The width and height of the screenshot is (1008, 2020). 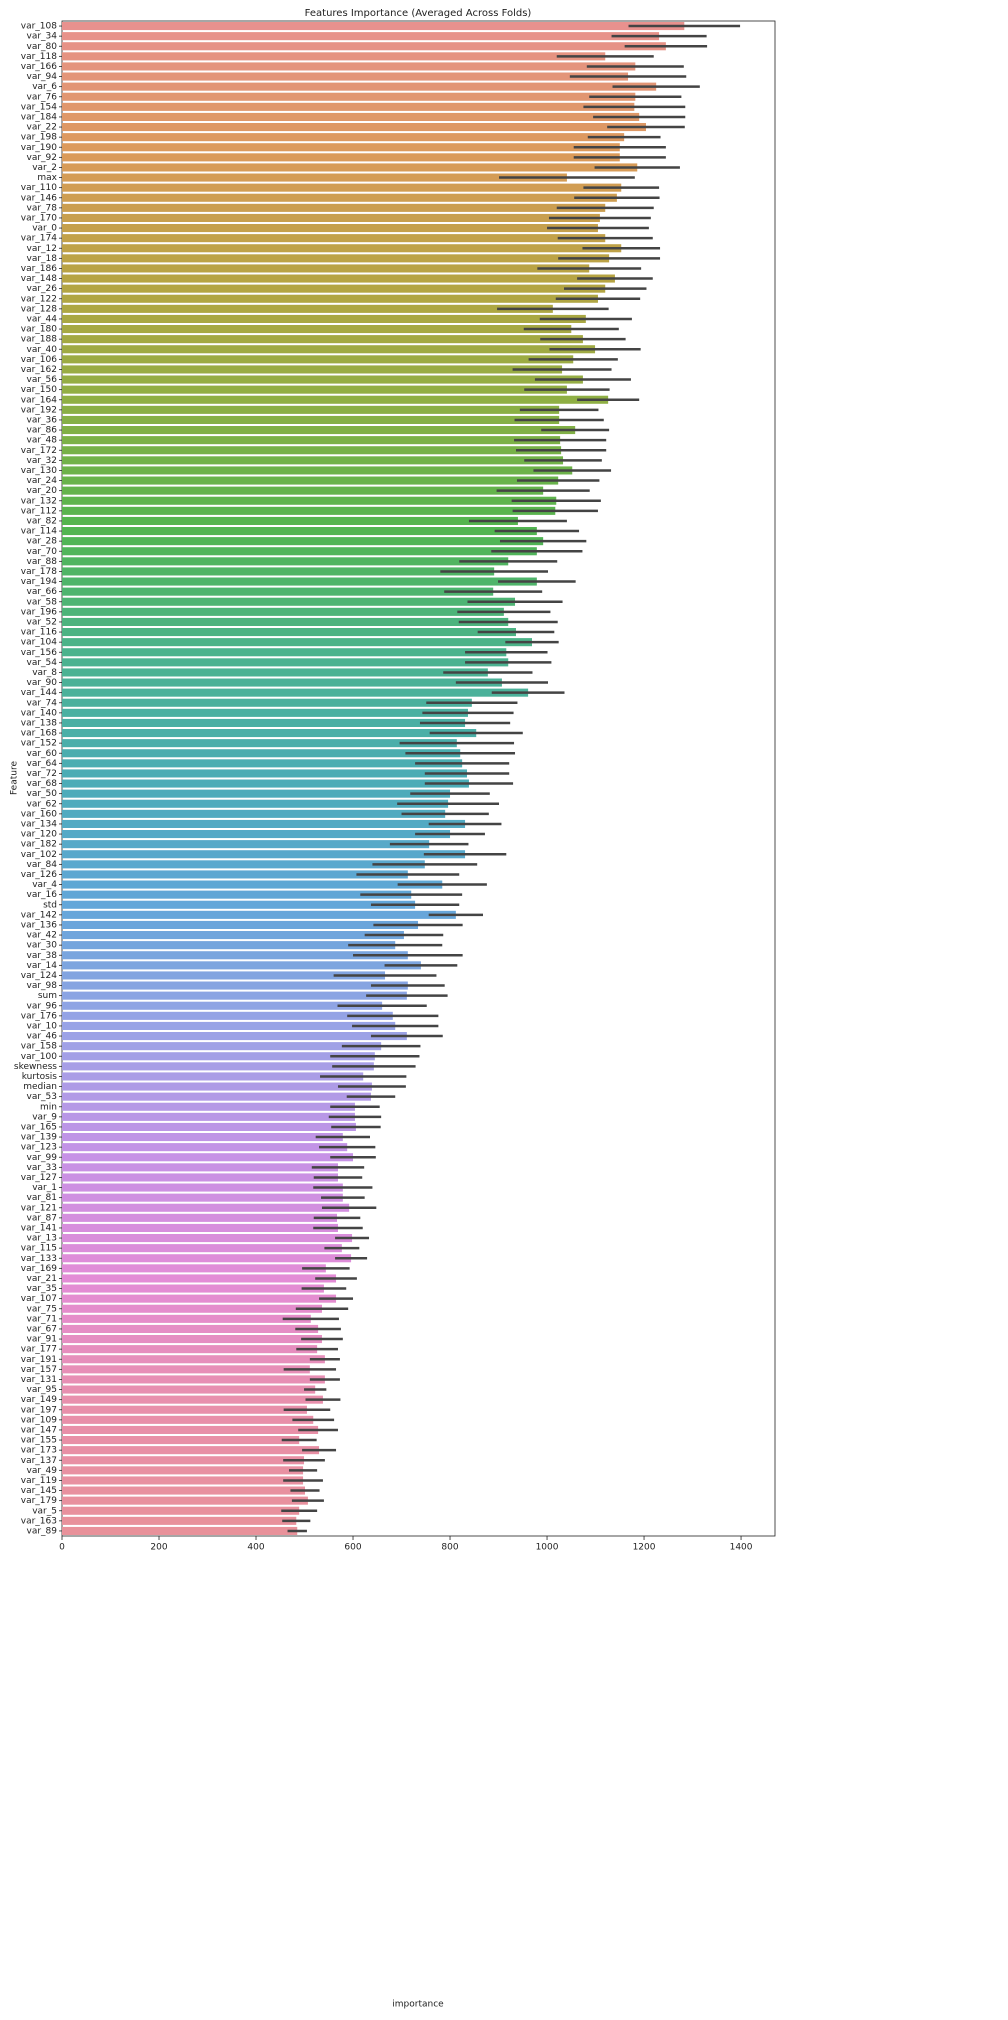 What do you see at coordinates (39, 1299) in the screenshot?
I see `y-tick-label: var_107` at bounding box center [39, 1299].